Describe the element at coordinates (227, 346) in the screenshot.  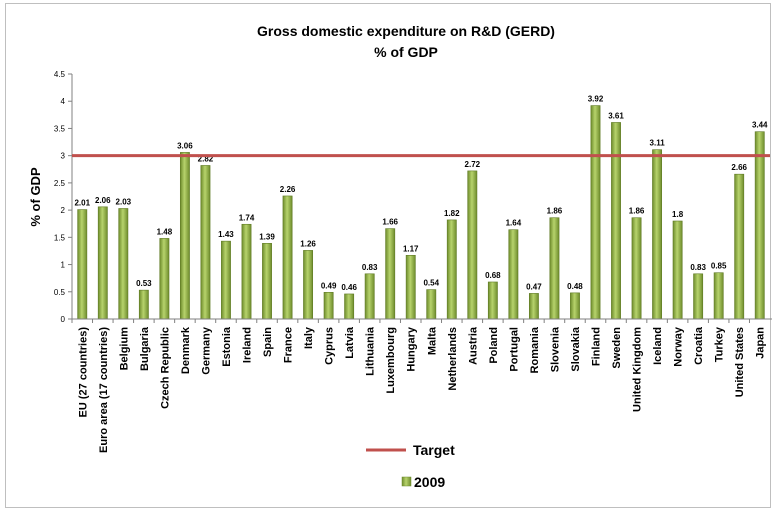
I see `x-tick-label: Estonia` at that location.